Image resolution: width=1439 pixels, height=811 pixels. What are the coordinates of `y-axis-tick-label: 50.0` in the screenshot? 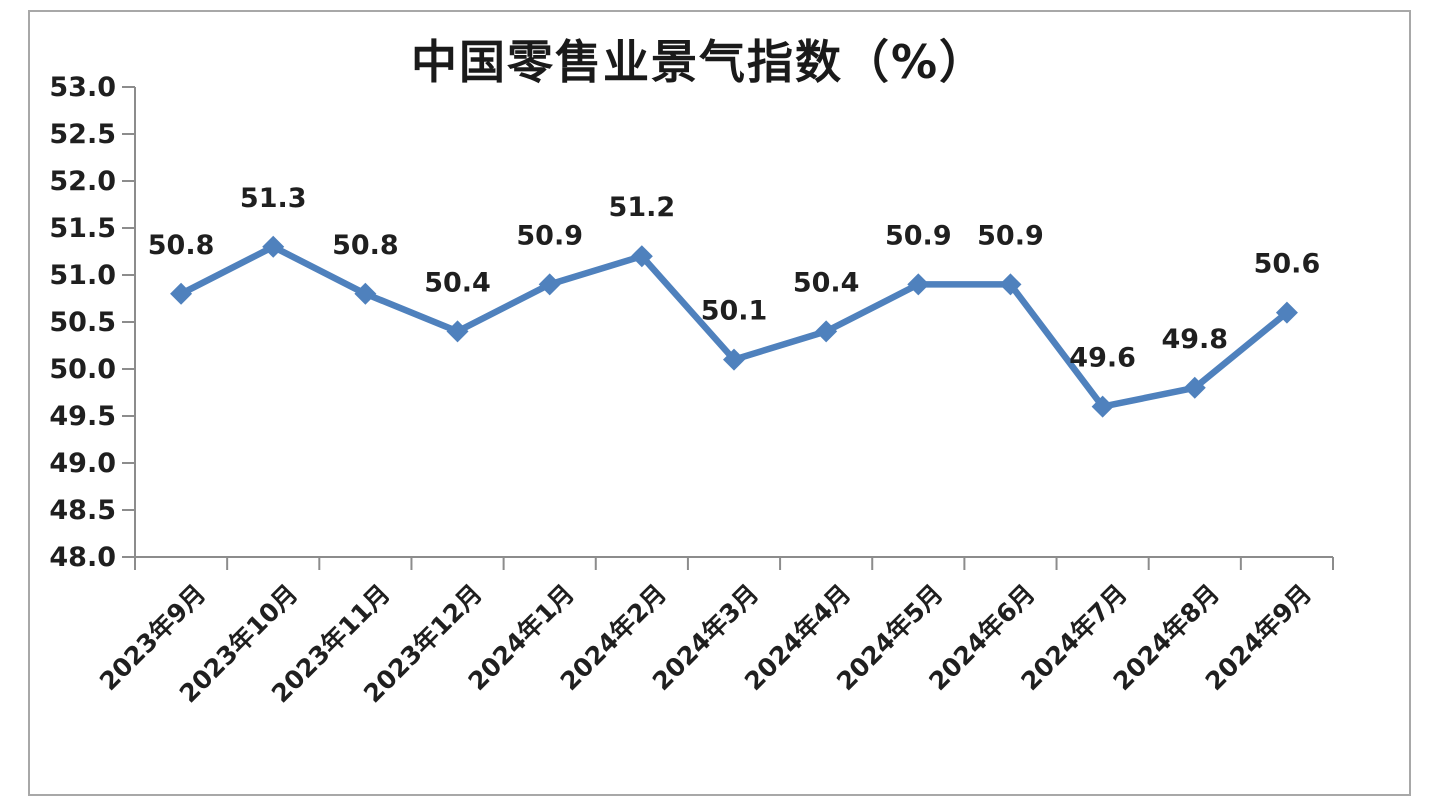 It's located at (82, 369).